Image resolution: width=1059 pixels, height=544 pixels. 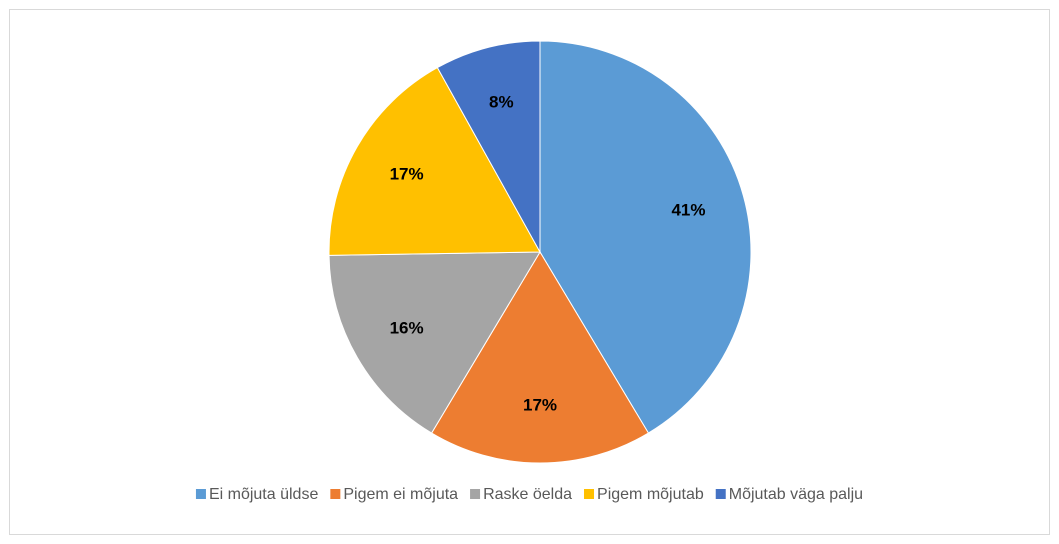 I want to click on legend-label: Ei mõjuta üldse, so click(x=263, y=494).